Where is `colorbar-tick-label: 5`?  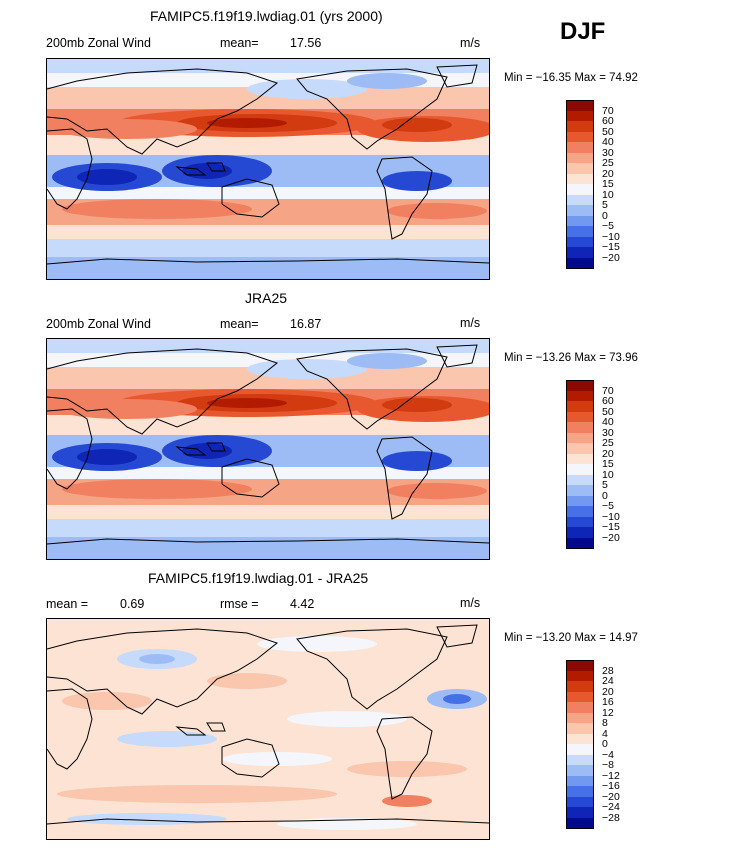 colorbar-tick-label: 5 is located at coordinates (605, 485).